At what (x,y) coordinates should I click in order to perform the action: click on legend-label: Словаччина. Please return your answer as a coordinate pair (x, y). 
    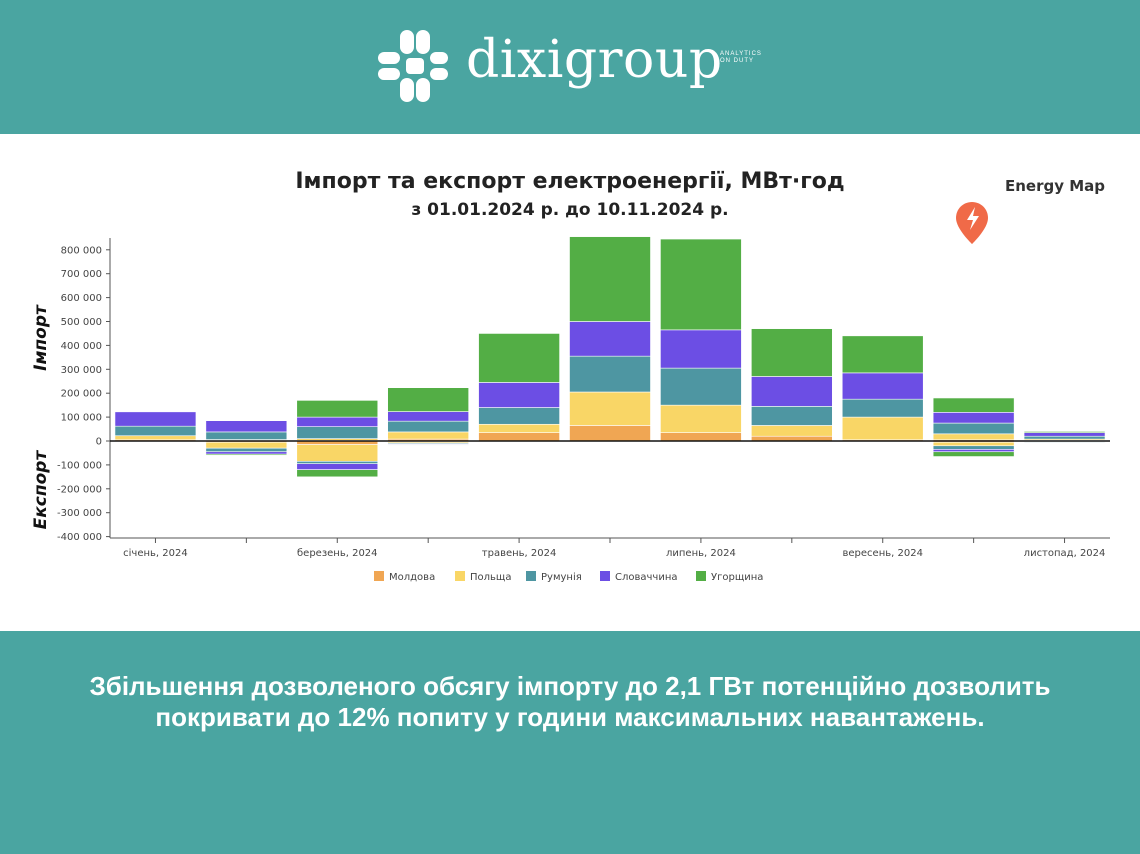
    Looking at the image, I should click on (646, 577).